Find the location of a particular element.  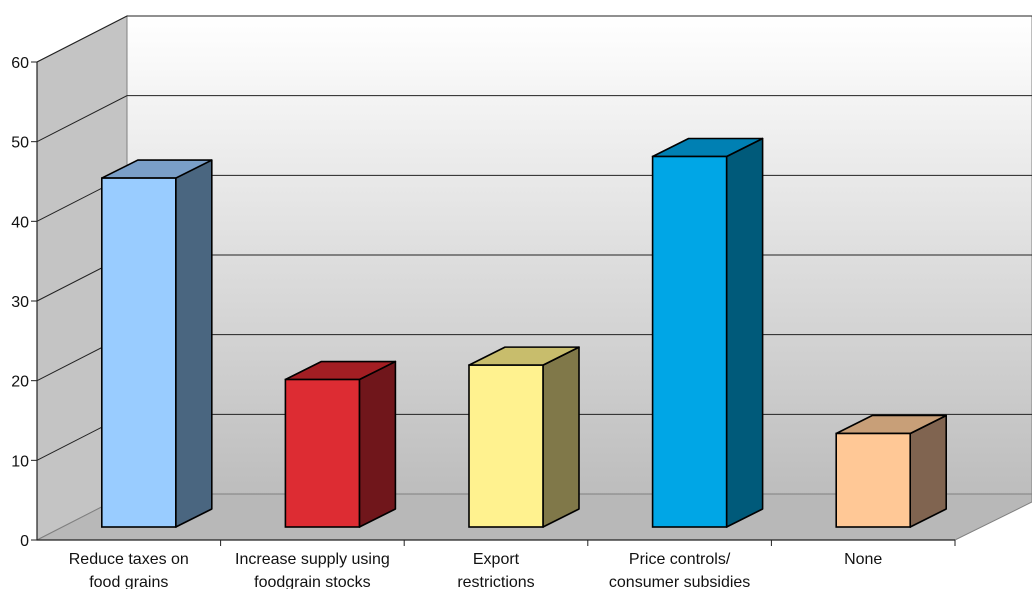

x-tick-label: Increase supply using foodgrain stocks is located at coordinates (312, 570).